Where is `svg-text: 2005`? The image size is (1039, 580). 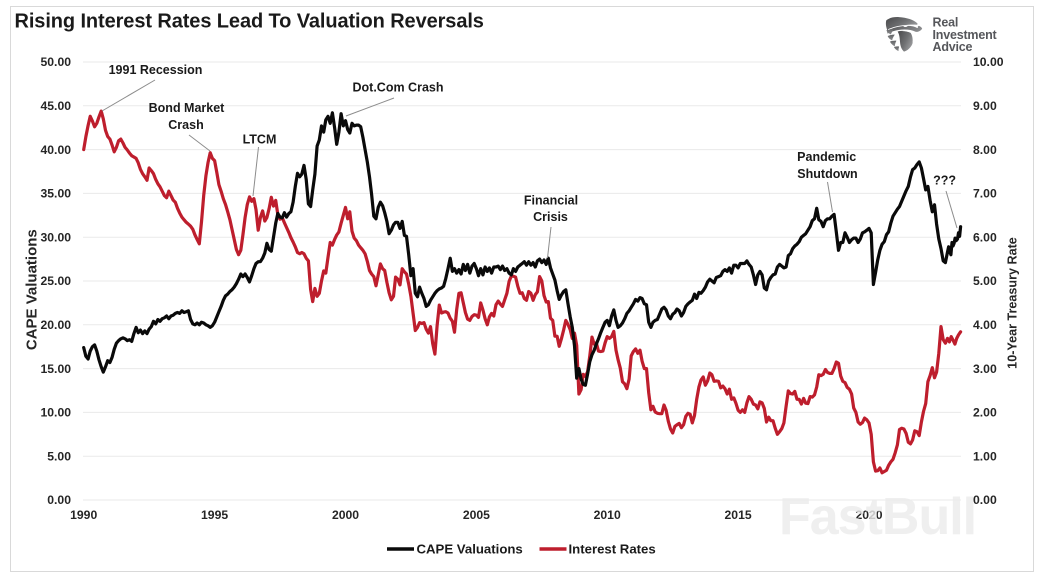
svg-text: 2005 is located at coordinates (476, 515).